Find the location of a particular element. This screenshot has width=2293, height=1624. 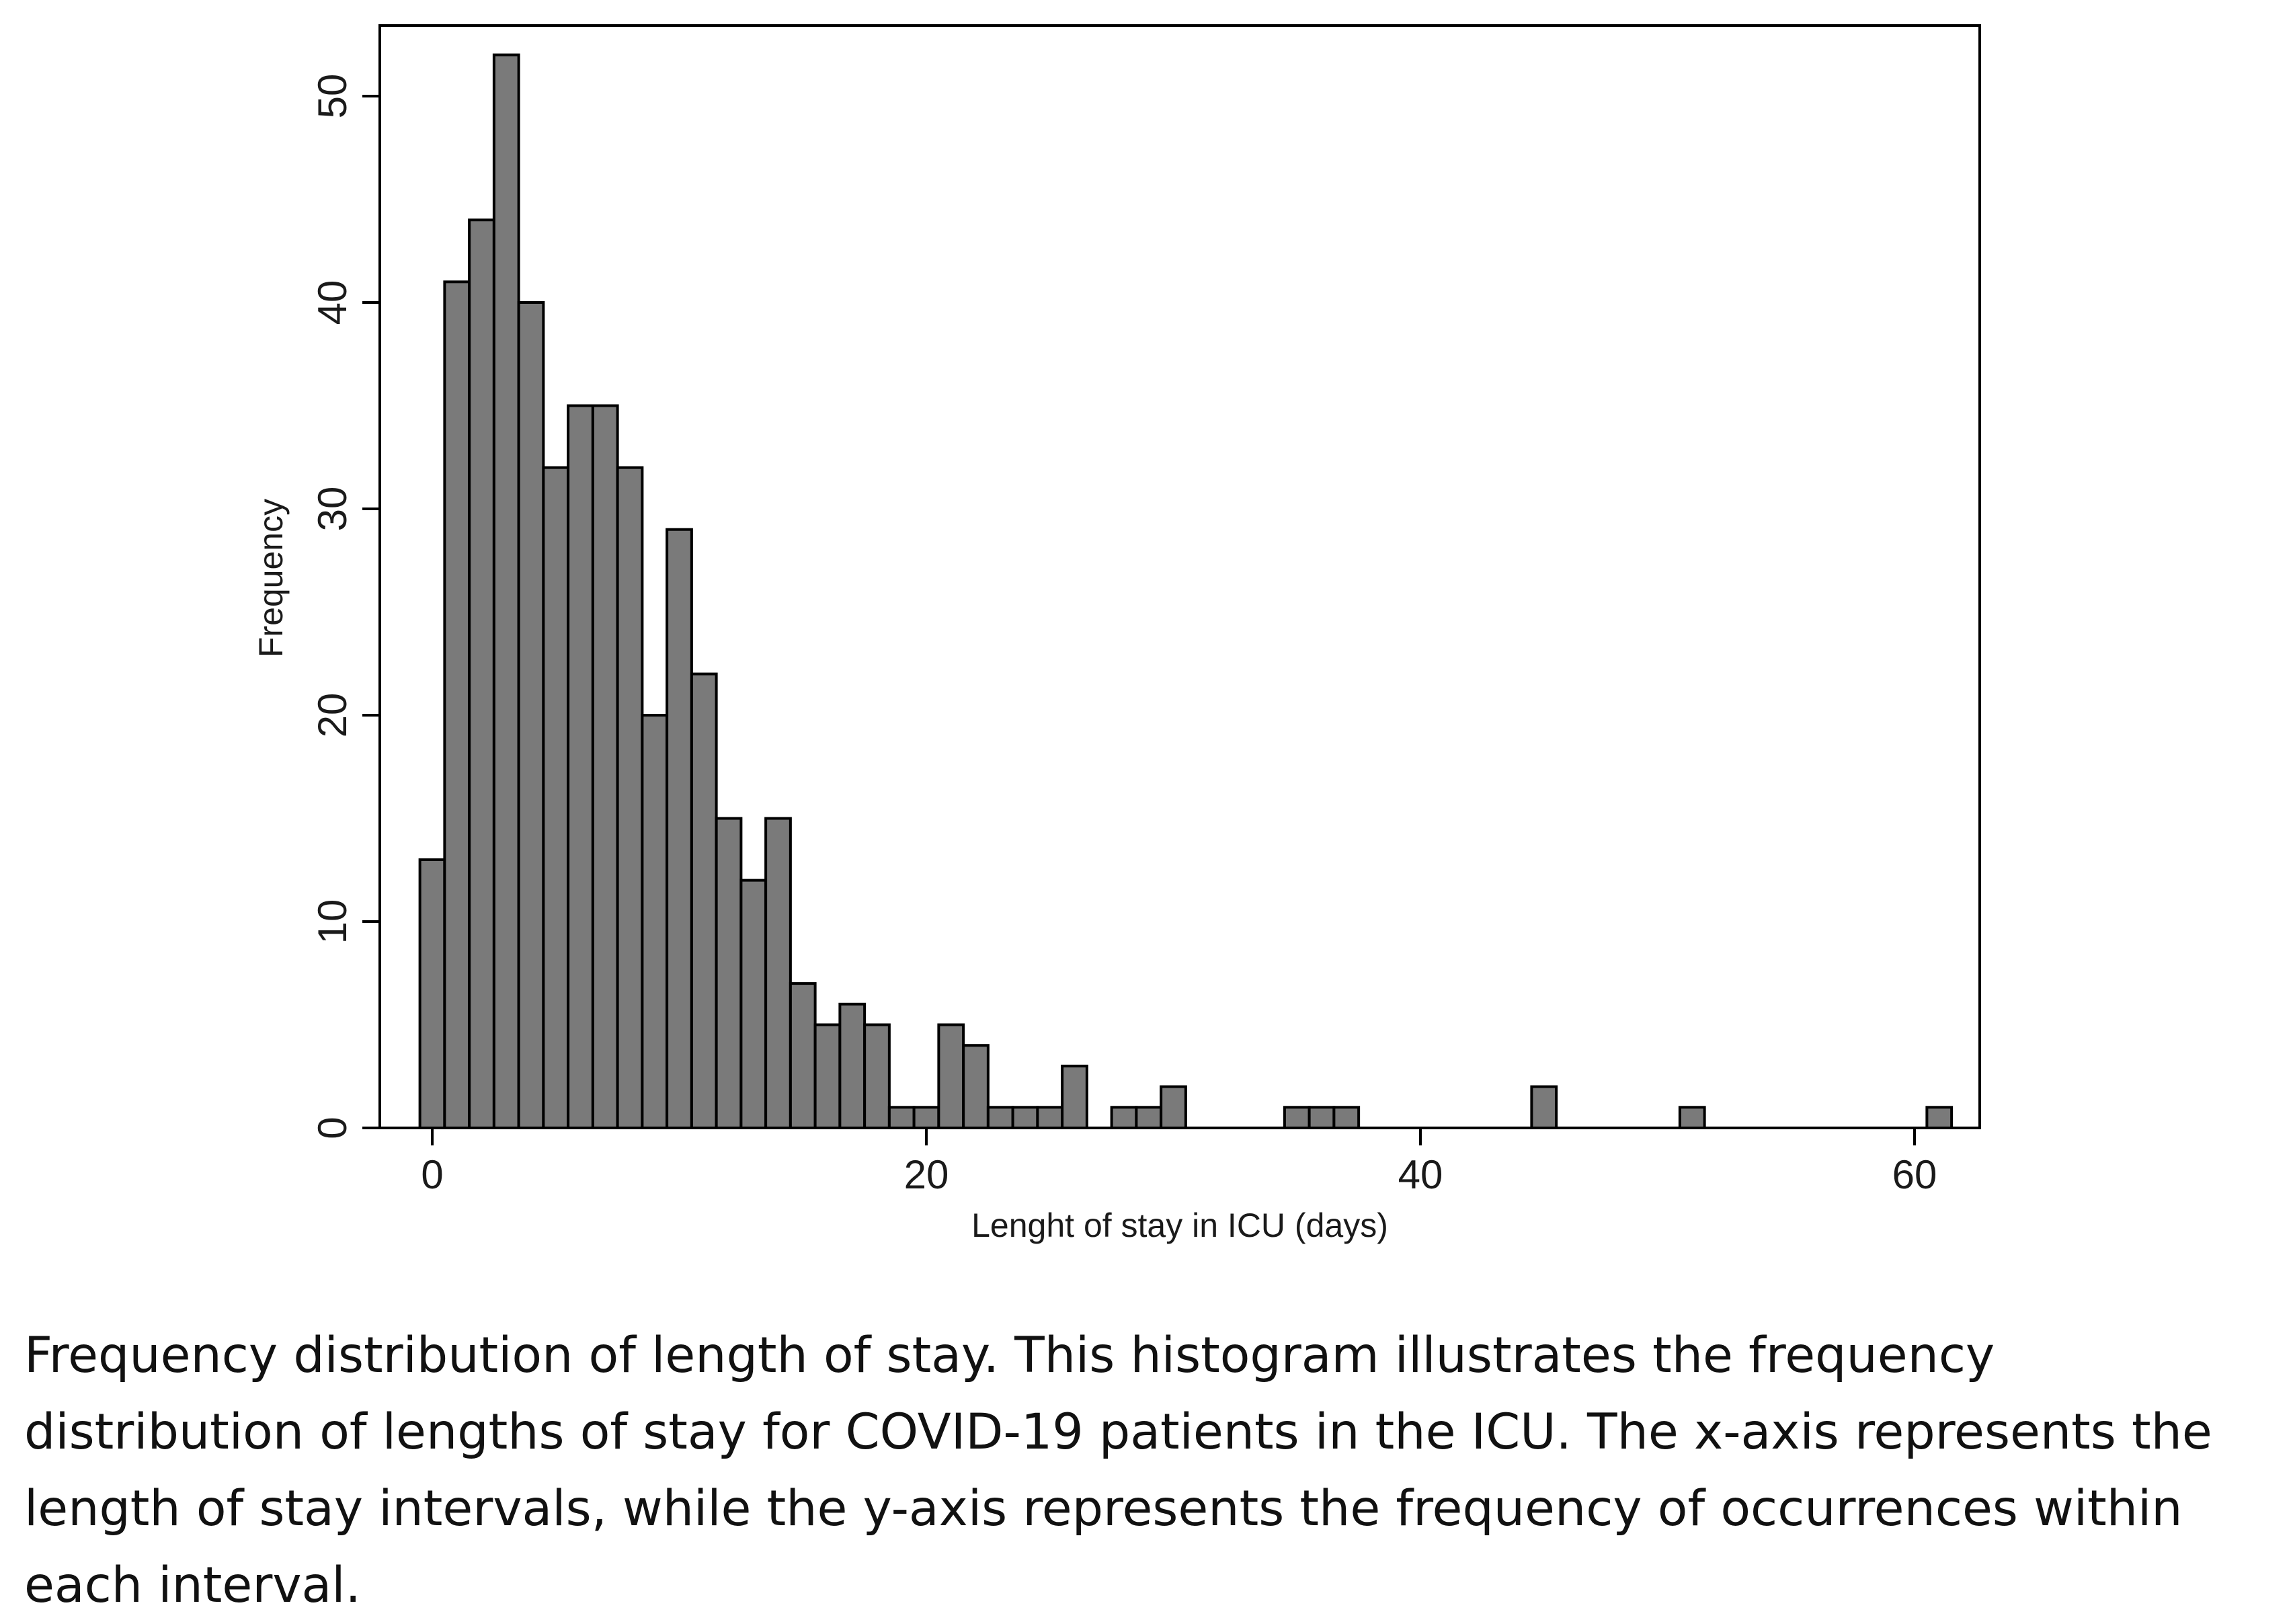

x-axis-title: Lenght of stay in ICU (days) is located at coordinates (1179, 1225).